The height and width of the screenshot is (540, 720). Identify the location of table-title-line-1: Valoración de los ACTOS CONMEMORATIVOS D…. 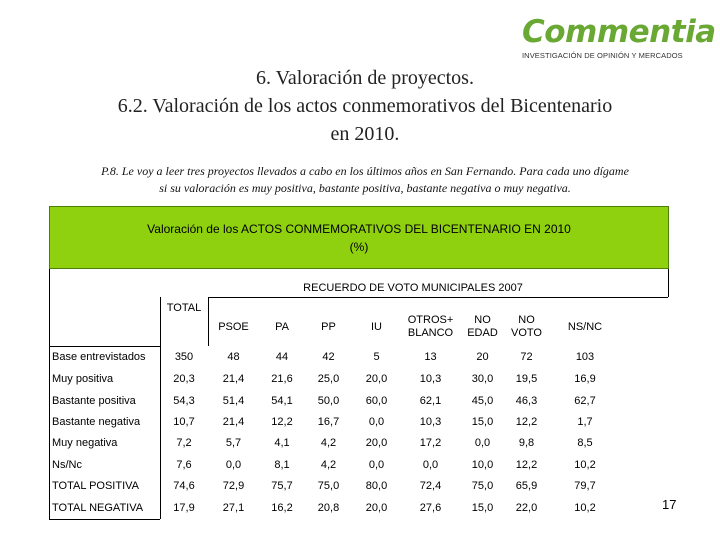
(359, 229).